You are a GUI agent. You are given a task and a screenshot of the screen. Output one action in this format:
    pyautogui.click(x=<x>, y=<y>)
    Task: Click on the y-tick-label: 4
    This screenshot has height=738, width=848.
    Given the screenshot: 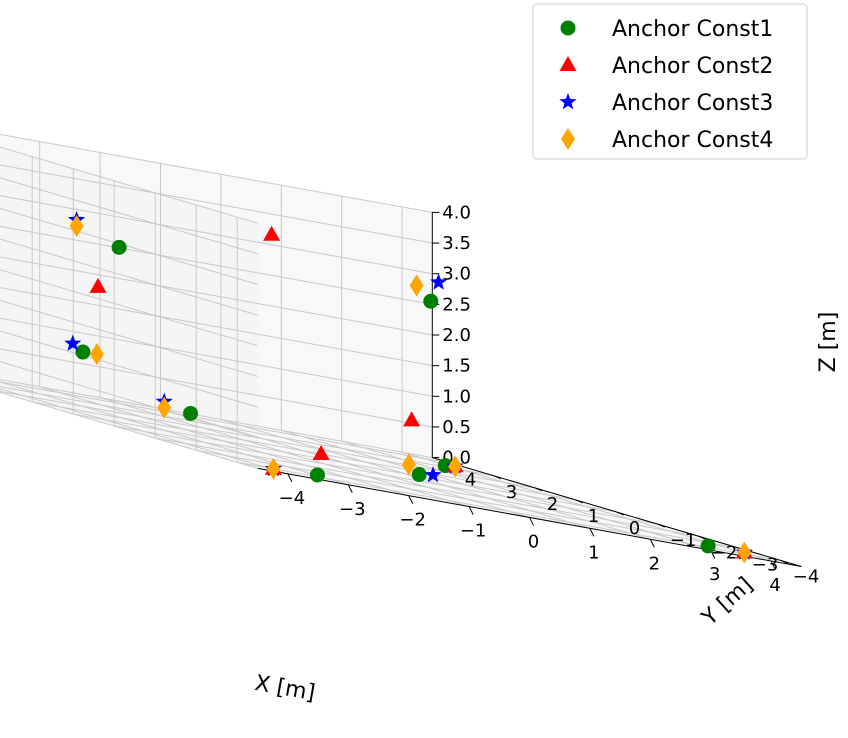 What is the action you would take?
    pyautogui.click(x=470, y=480)
    